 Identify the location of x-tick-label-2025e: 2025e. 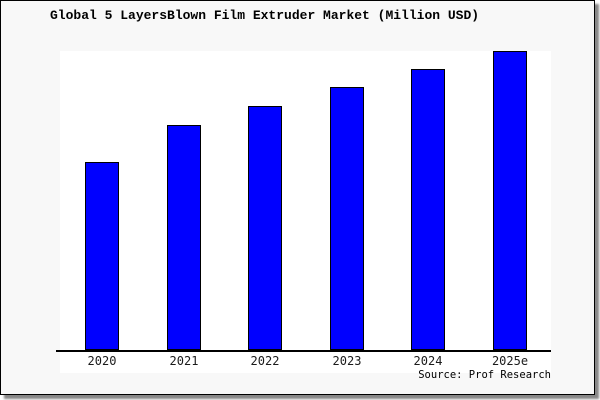
(510, 361).